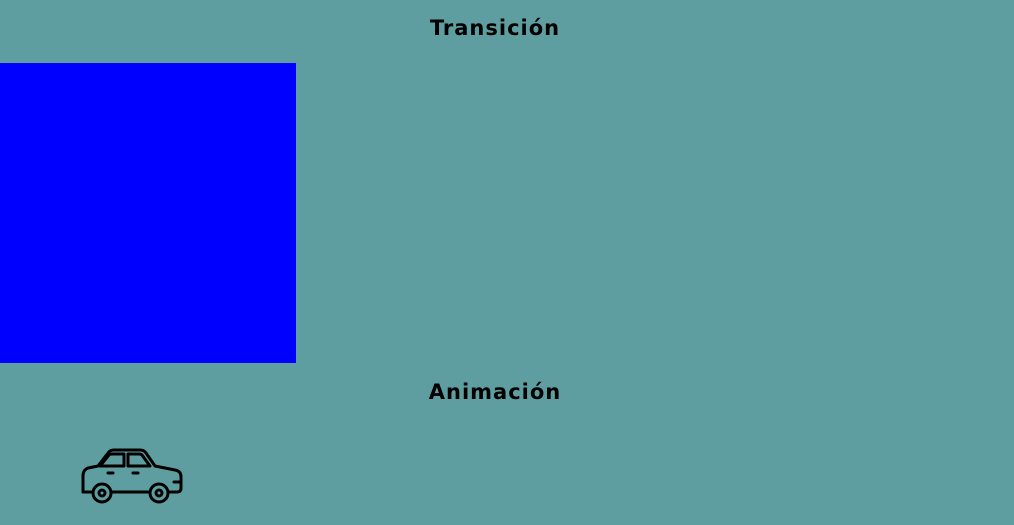  I want to click on car-icon, so click(131, 475).